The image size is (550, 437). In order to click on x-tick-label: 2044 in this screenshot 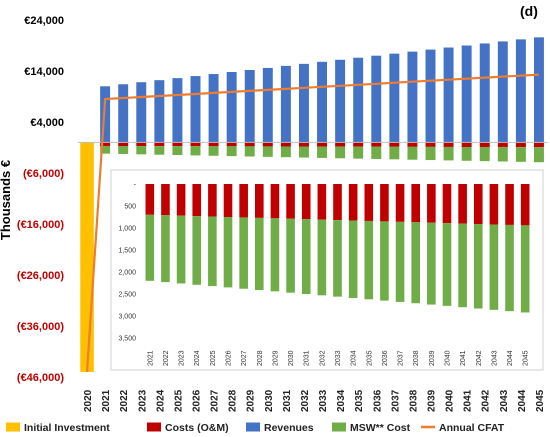, I will do `click(522, 400)`.